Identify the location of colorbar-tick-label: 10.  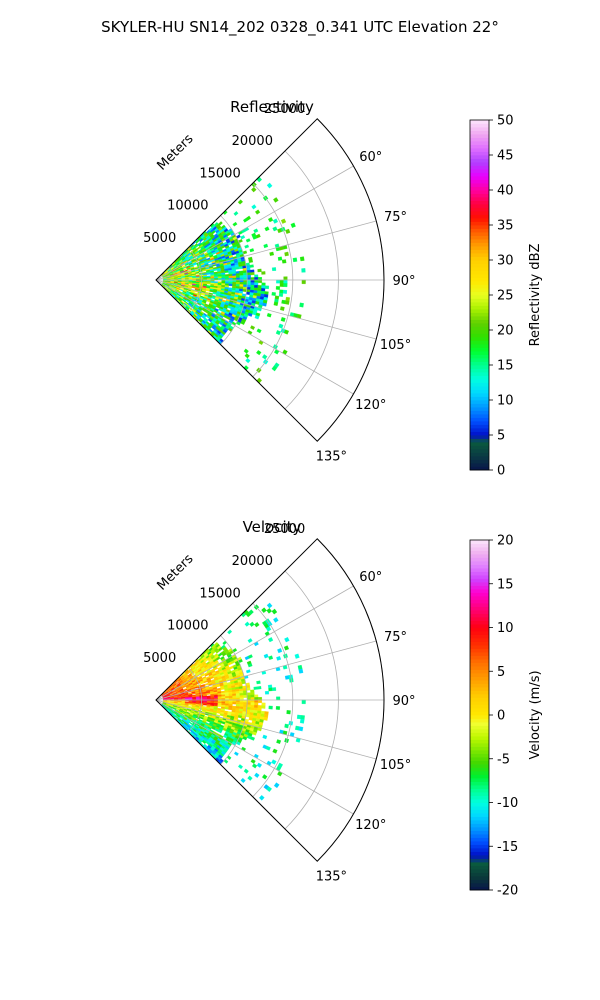
(505, 628).